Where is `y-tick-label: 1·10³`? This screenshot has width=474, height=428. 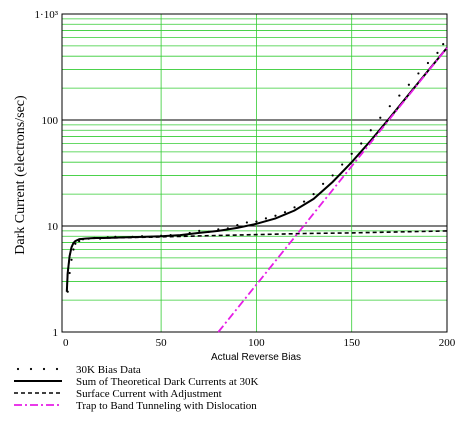 y-tick-label: 1·10³ is located at coordinates (47, 15).